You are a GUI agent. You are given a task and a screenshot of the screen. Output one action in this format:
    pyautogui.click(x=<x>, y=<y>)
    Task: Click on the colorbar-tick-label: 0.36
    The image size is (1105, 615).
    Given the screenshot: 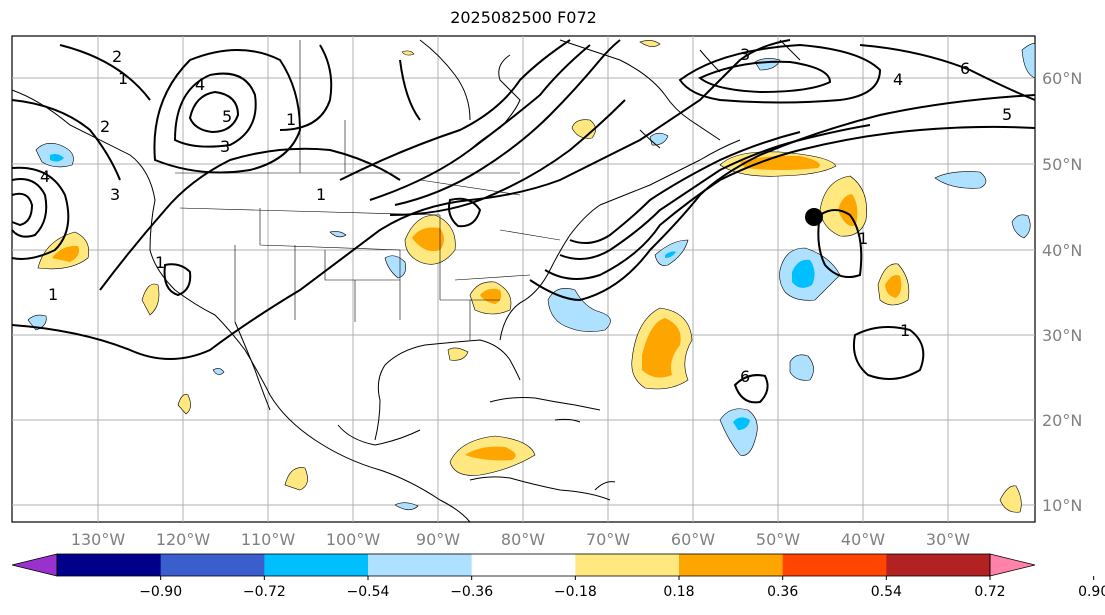 What is the action you would take?
    pyautogui.click(x=782, y=592)
    